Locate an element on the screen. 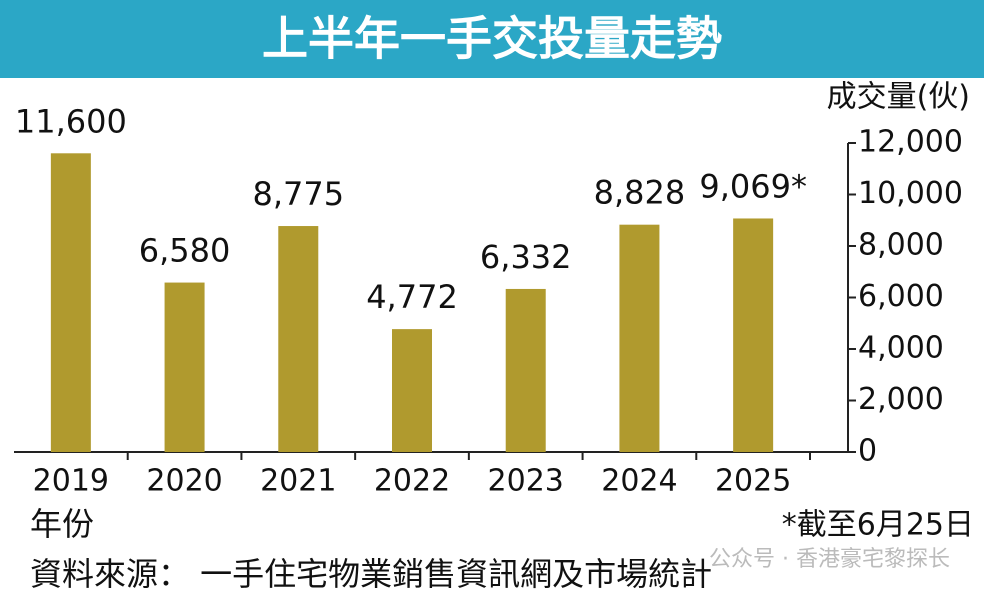  x-tick-label: 2025 is located at coordinates (753, 481).